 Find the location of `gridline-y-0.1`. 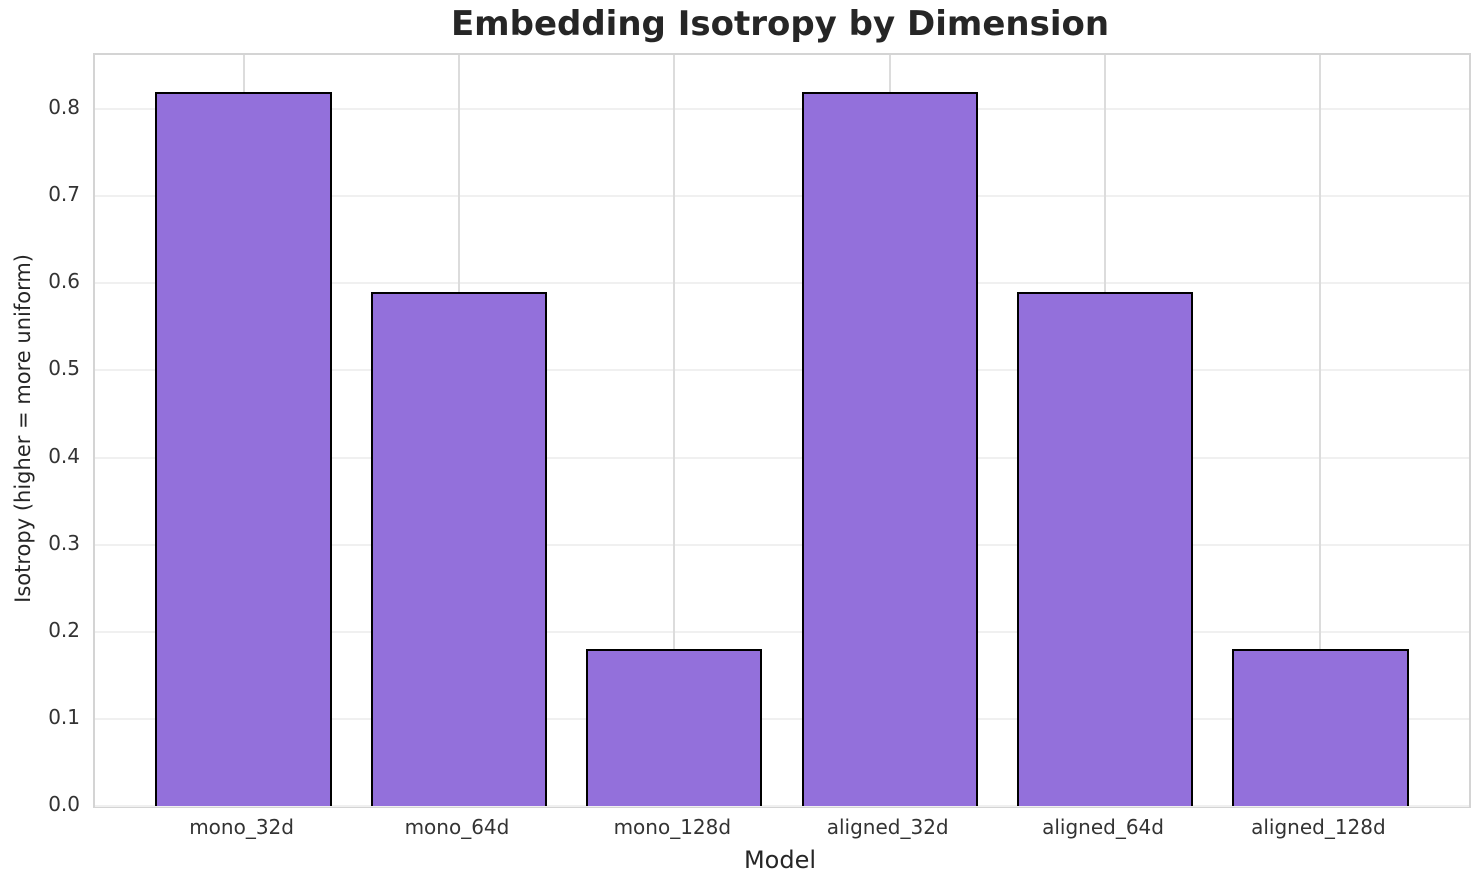

gridline-y-0.1 is located at coordinates (782, 718).